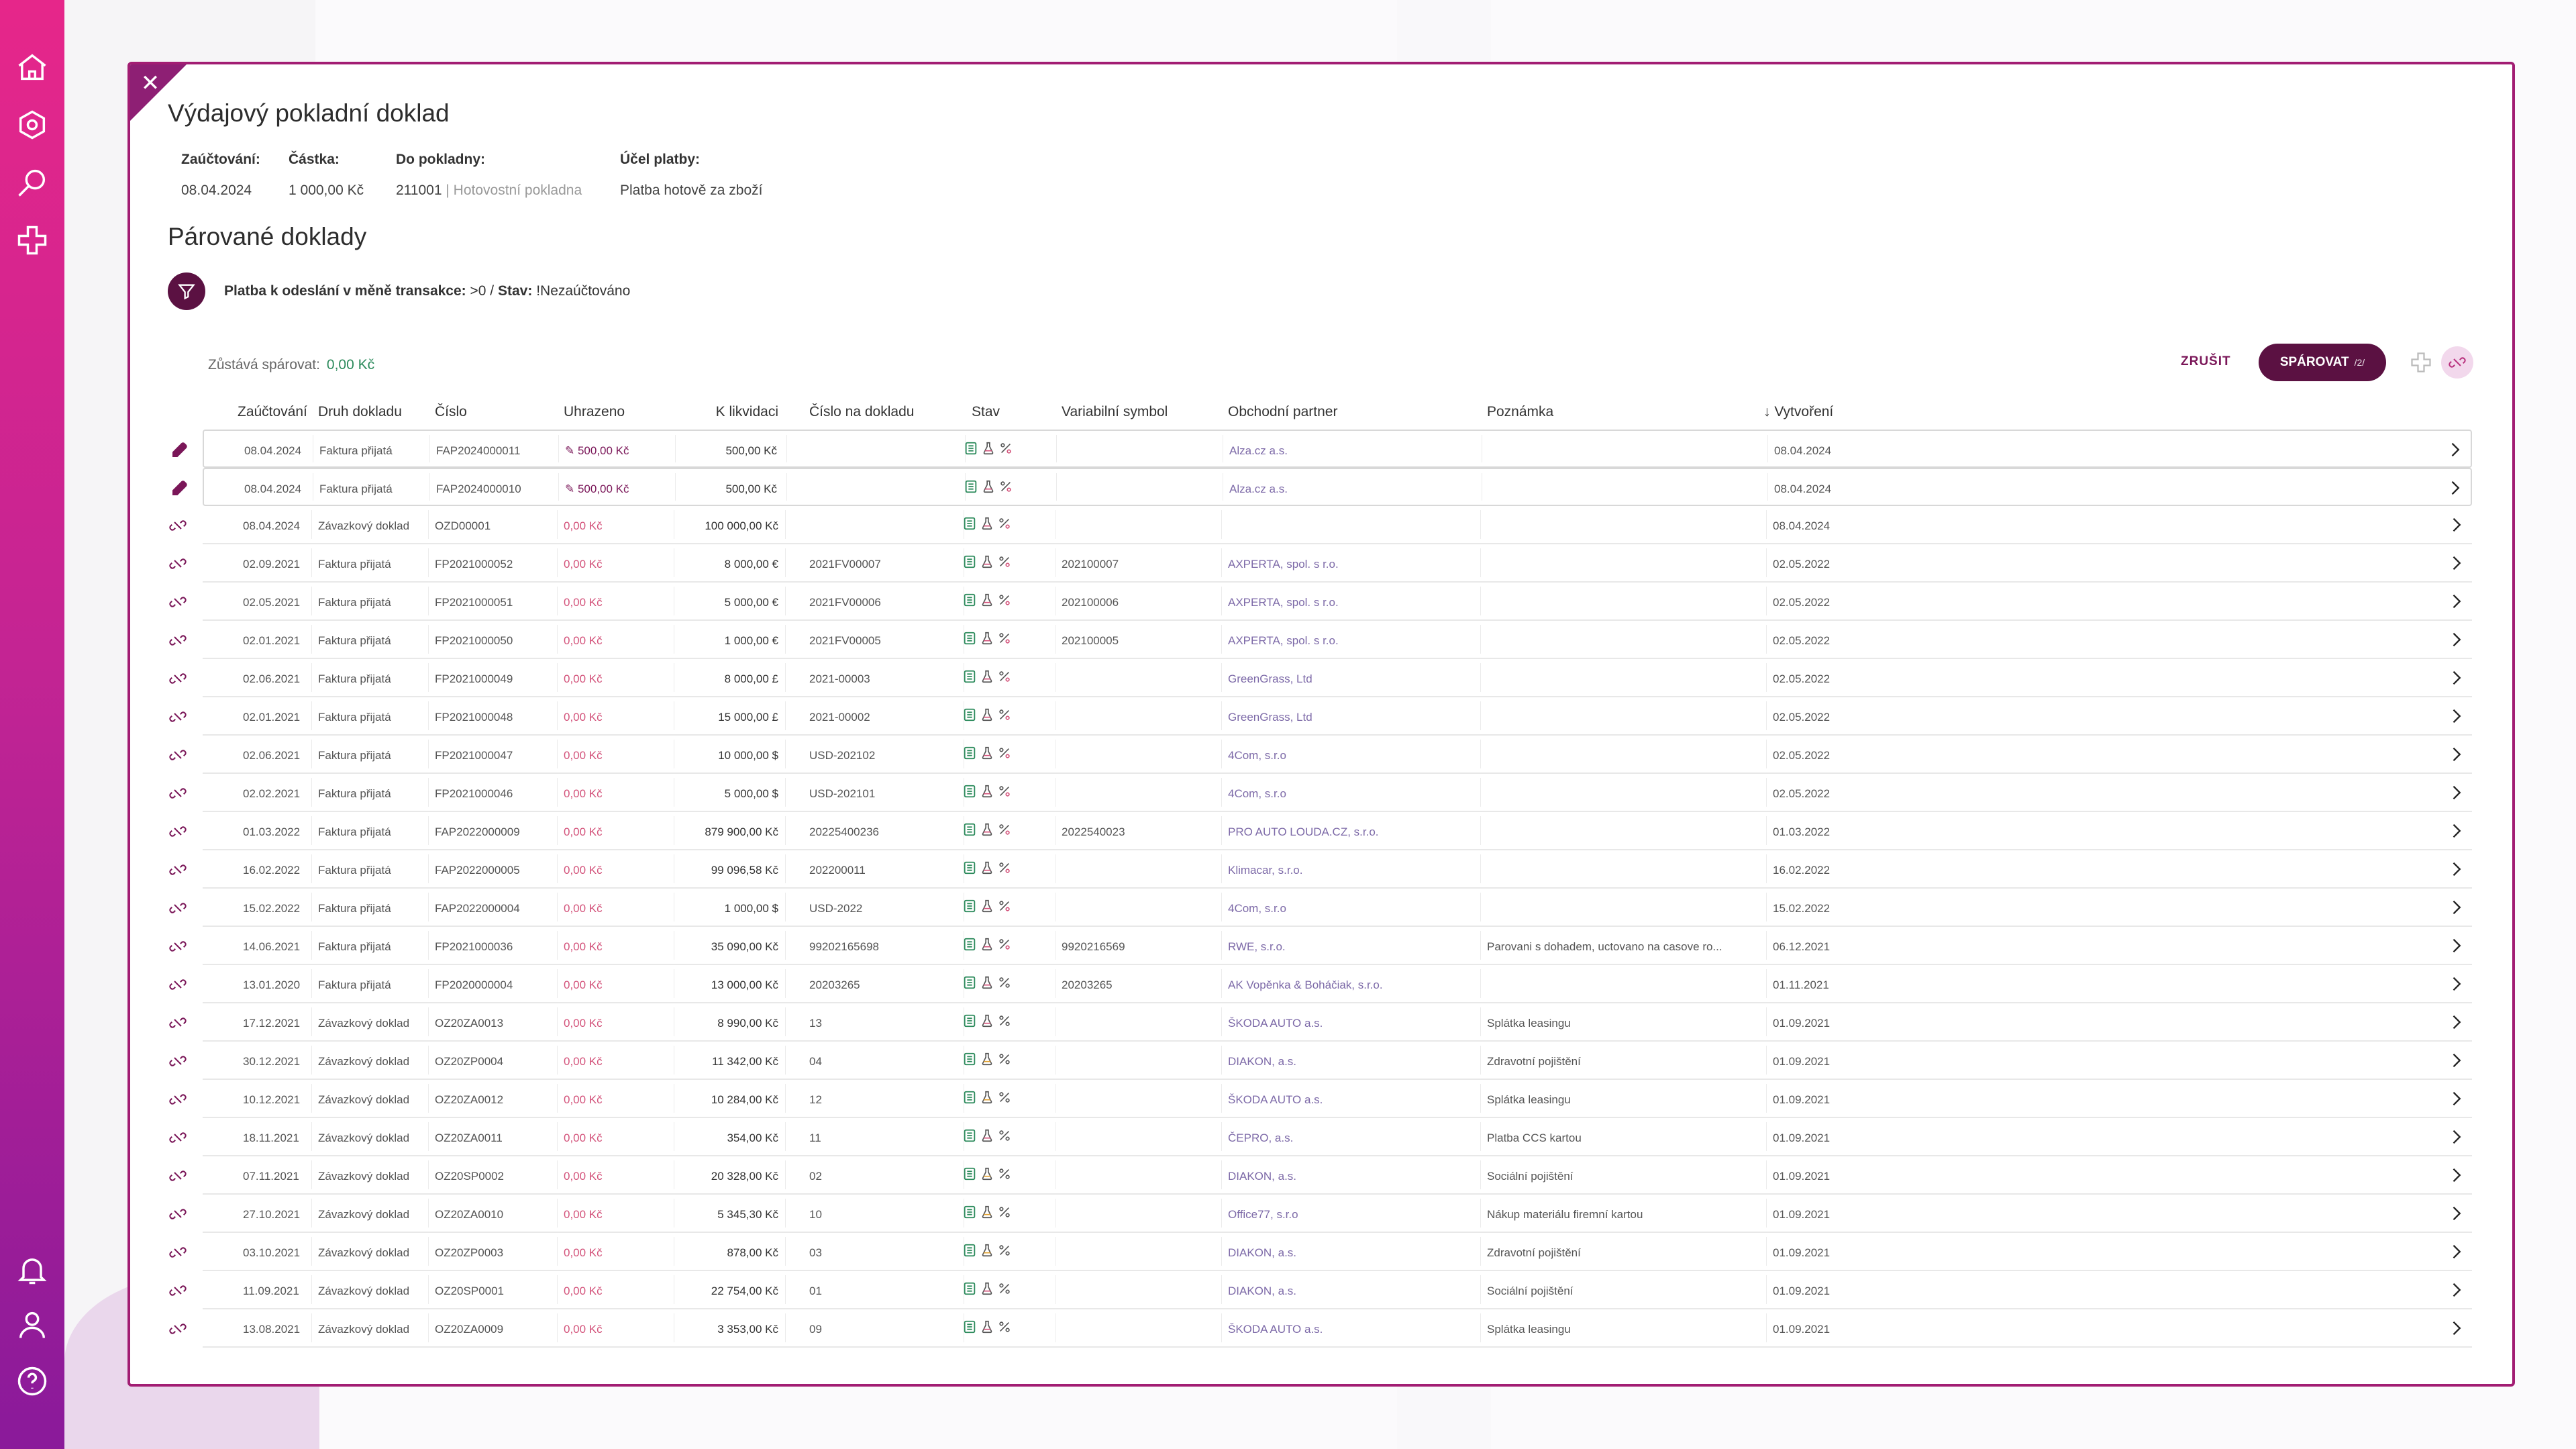 This screenshot has width=2576, height=1449. Describe the element at coordinates (2206, 361) in the screenshot. I see `cancel-button: ZRUŠIT` at that location.